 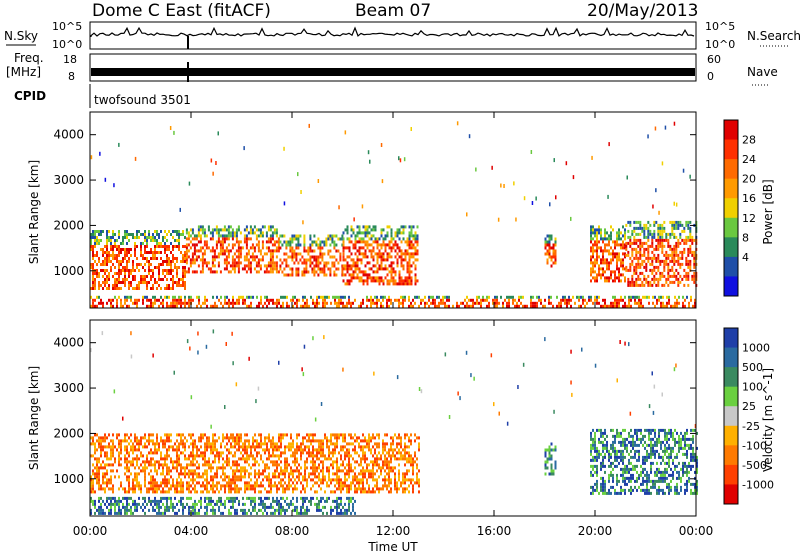 What do you see at coordinates (393, 11) in the screenshot?
I see `beam-title: Beam 07` at bounding box center [393, 11].